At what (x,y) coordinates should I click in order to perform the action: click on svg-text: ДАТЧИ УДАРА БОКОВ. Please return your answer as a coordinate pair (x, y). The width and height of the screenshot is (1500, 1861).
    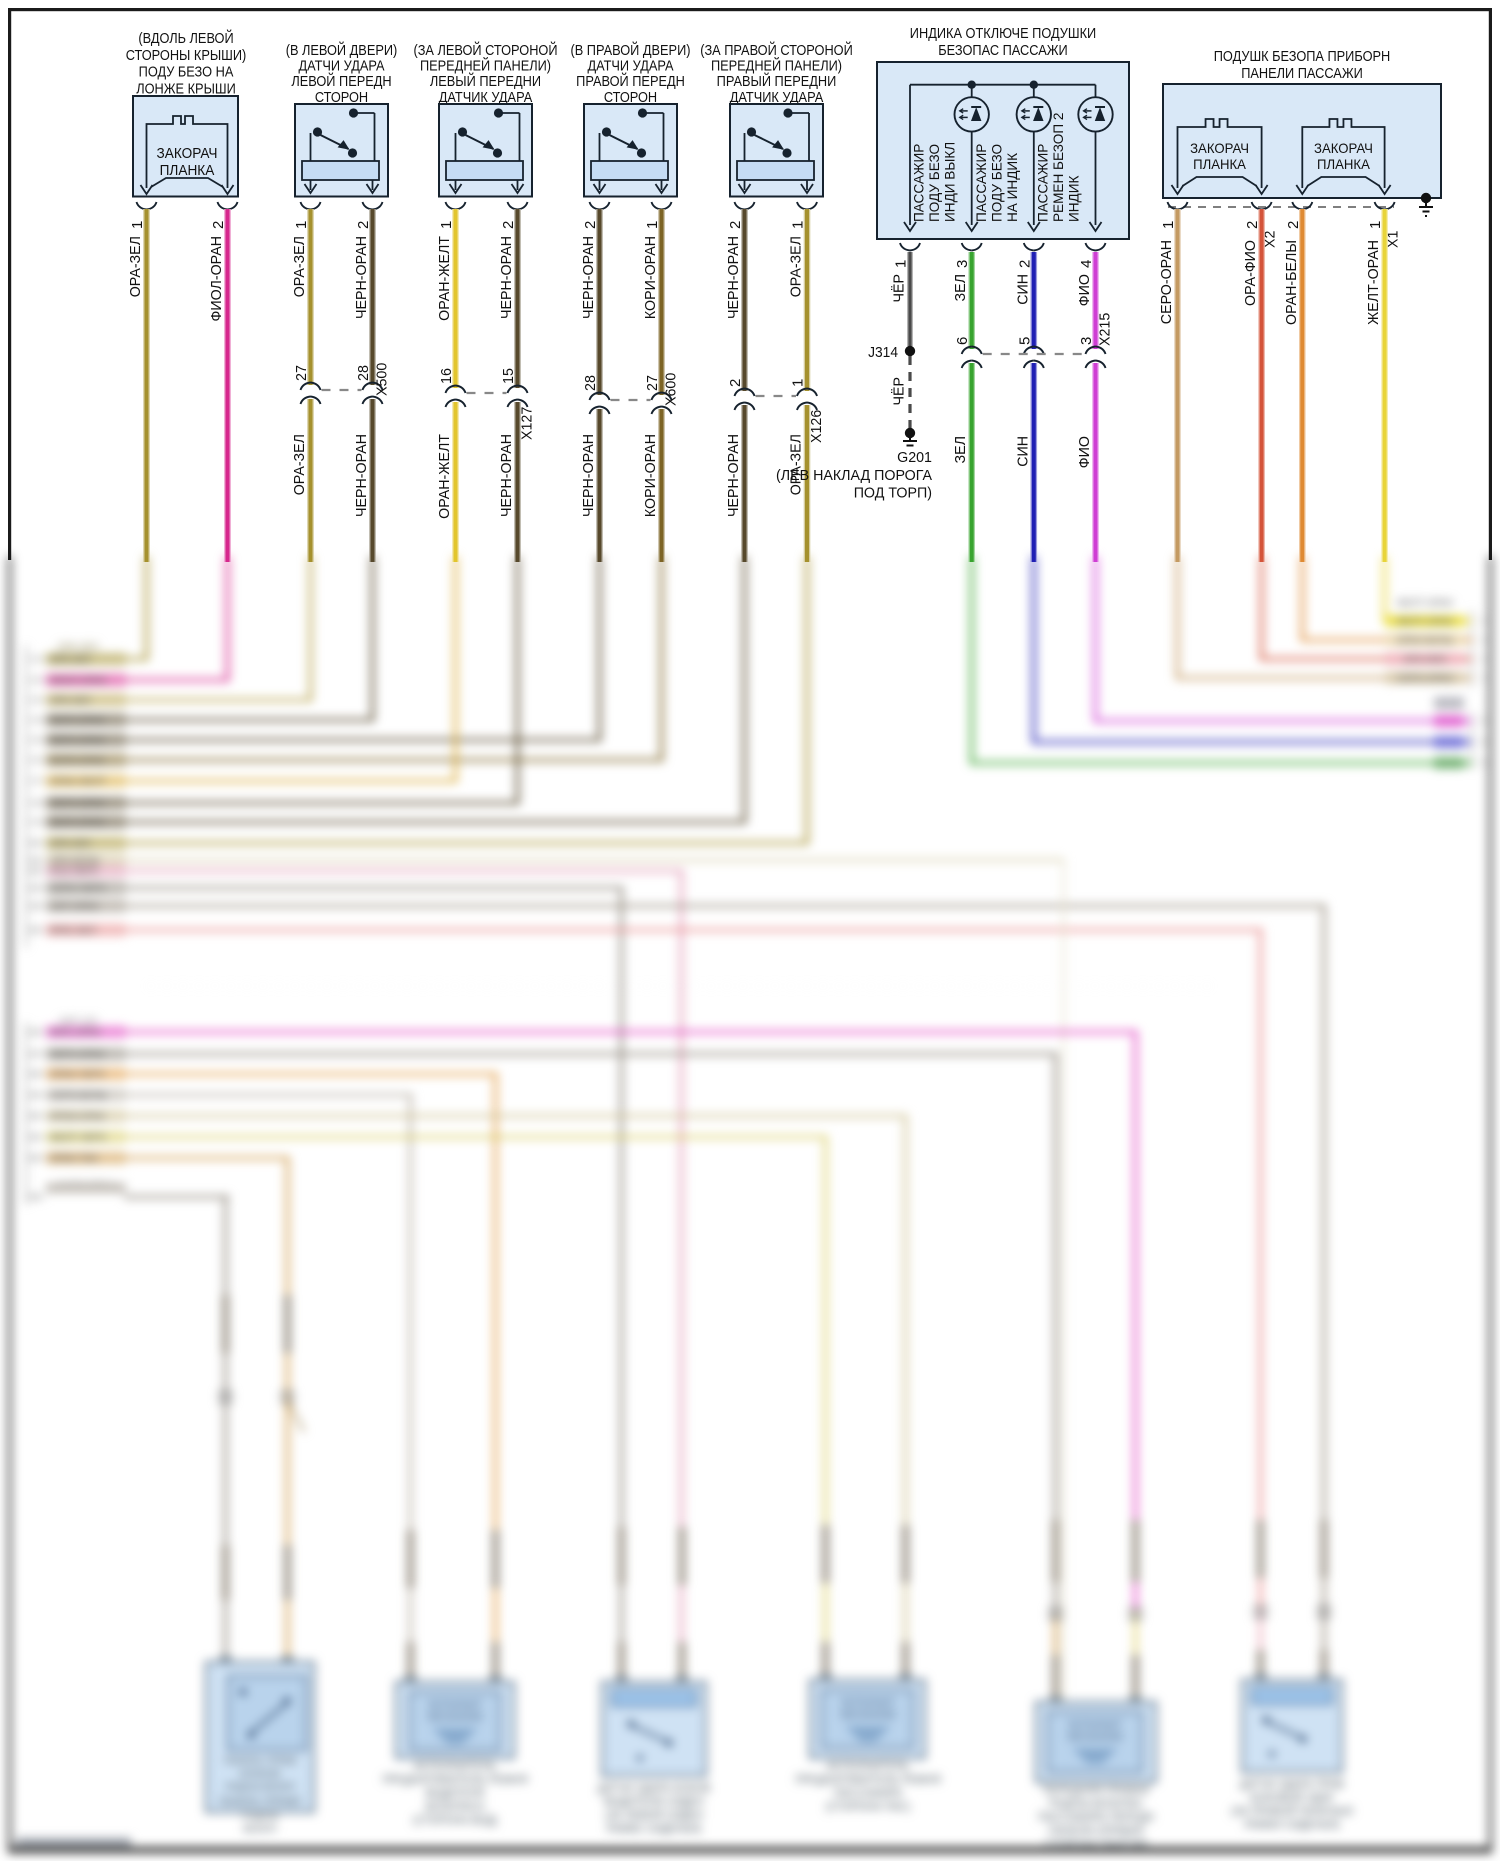
    Looking at the image, I should click on (654, 1788).